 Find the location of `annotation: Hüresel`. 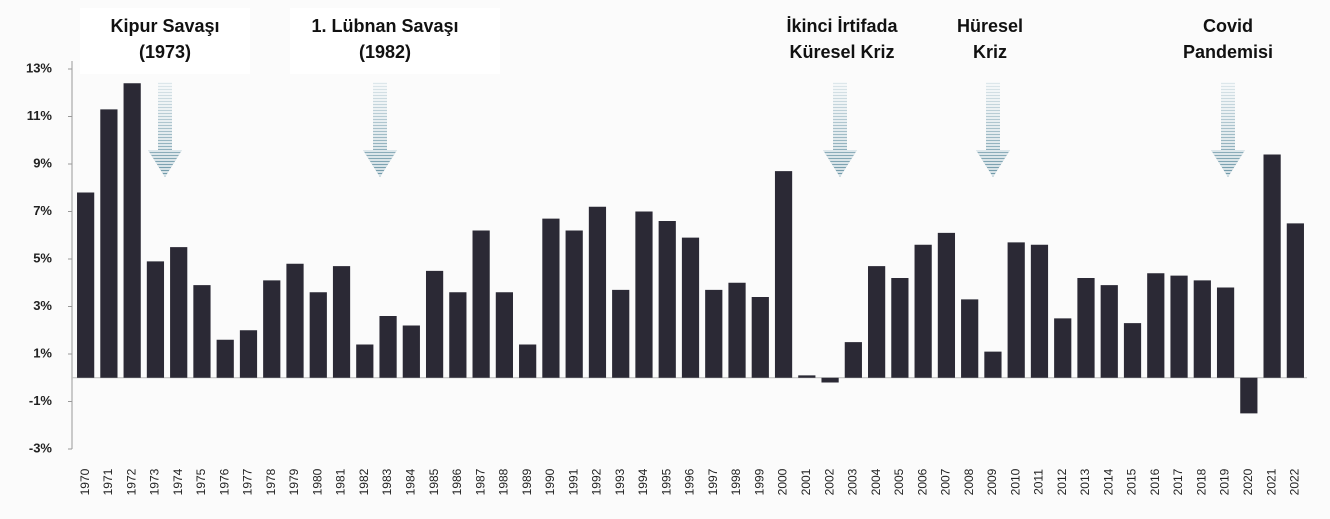

annotation: Hüresel is located at coordinates (990, 26).